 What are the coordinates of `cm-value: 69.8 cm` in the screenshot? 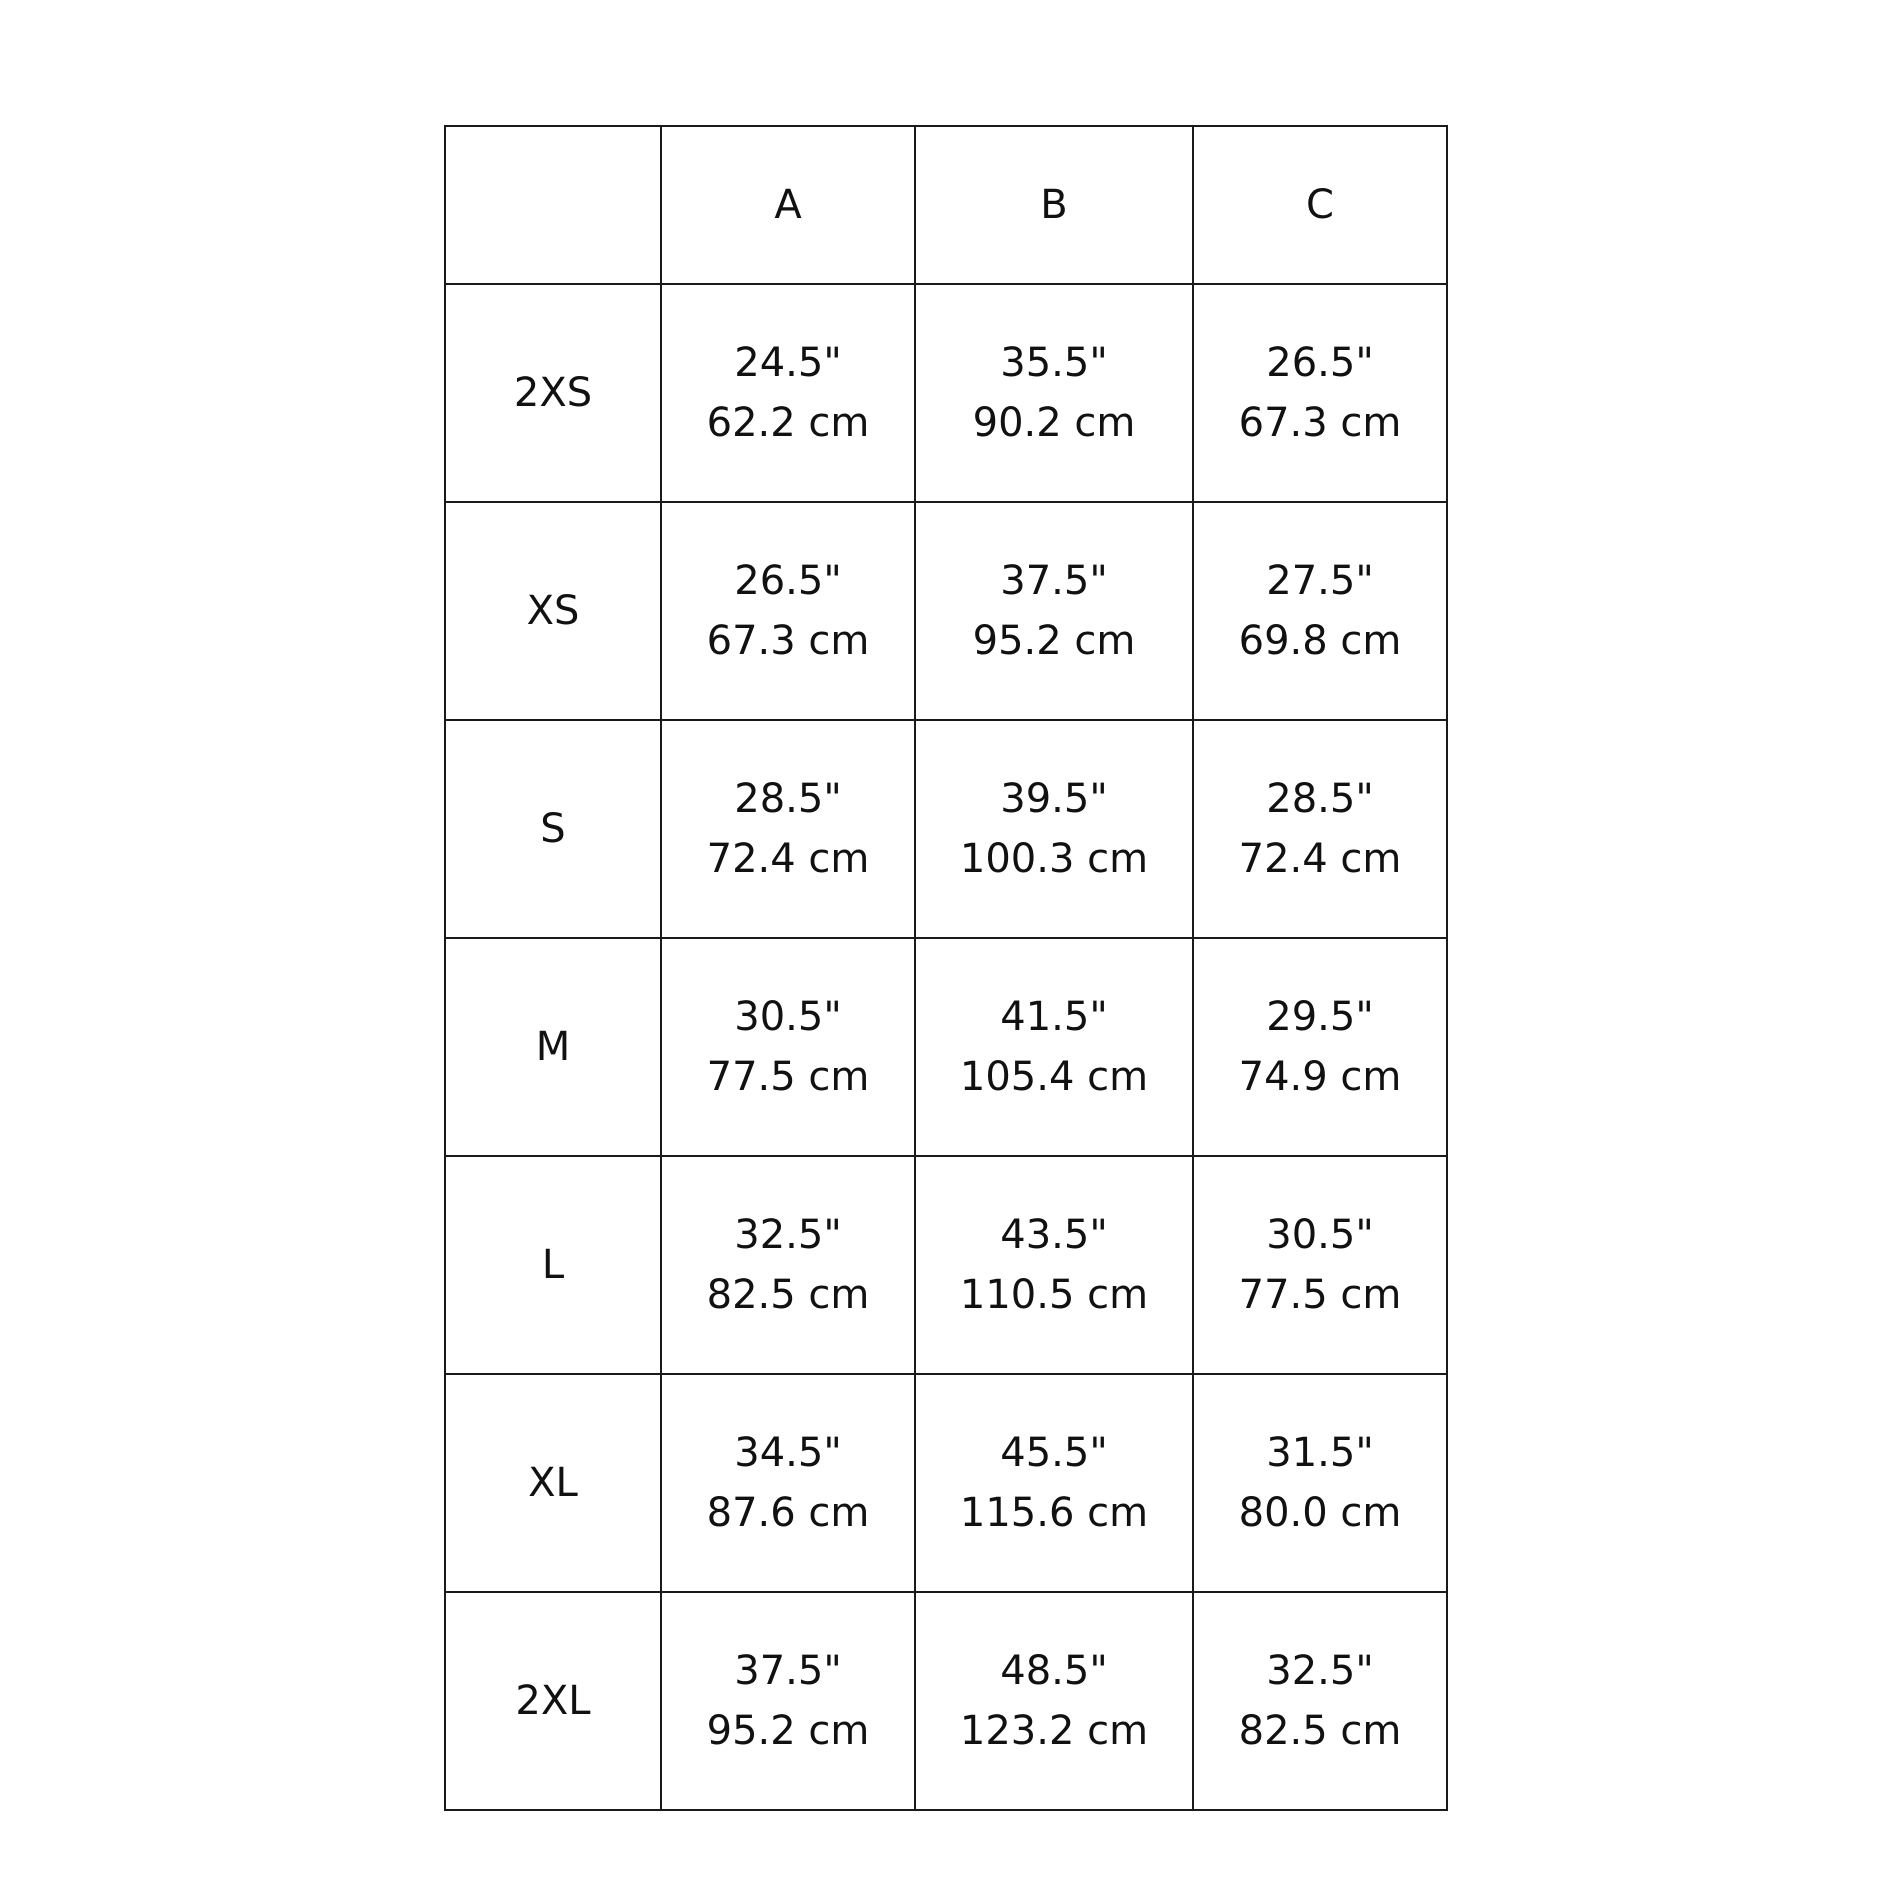 It's located at (1320, 641).